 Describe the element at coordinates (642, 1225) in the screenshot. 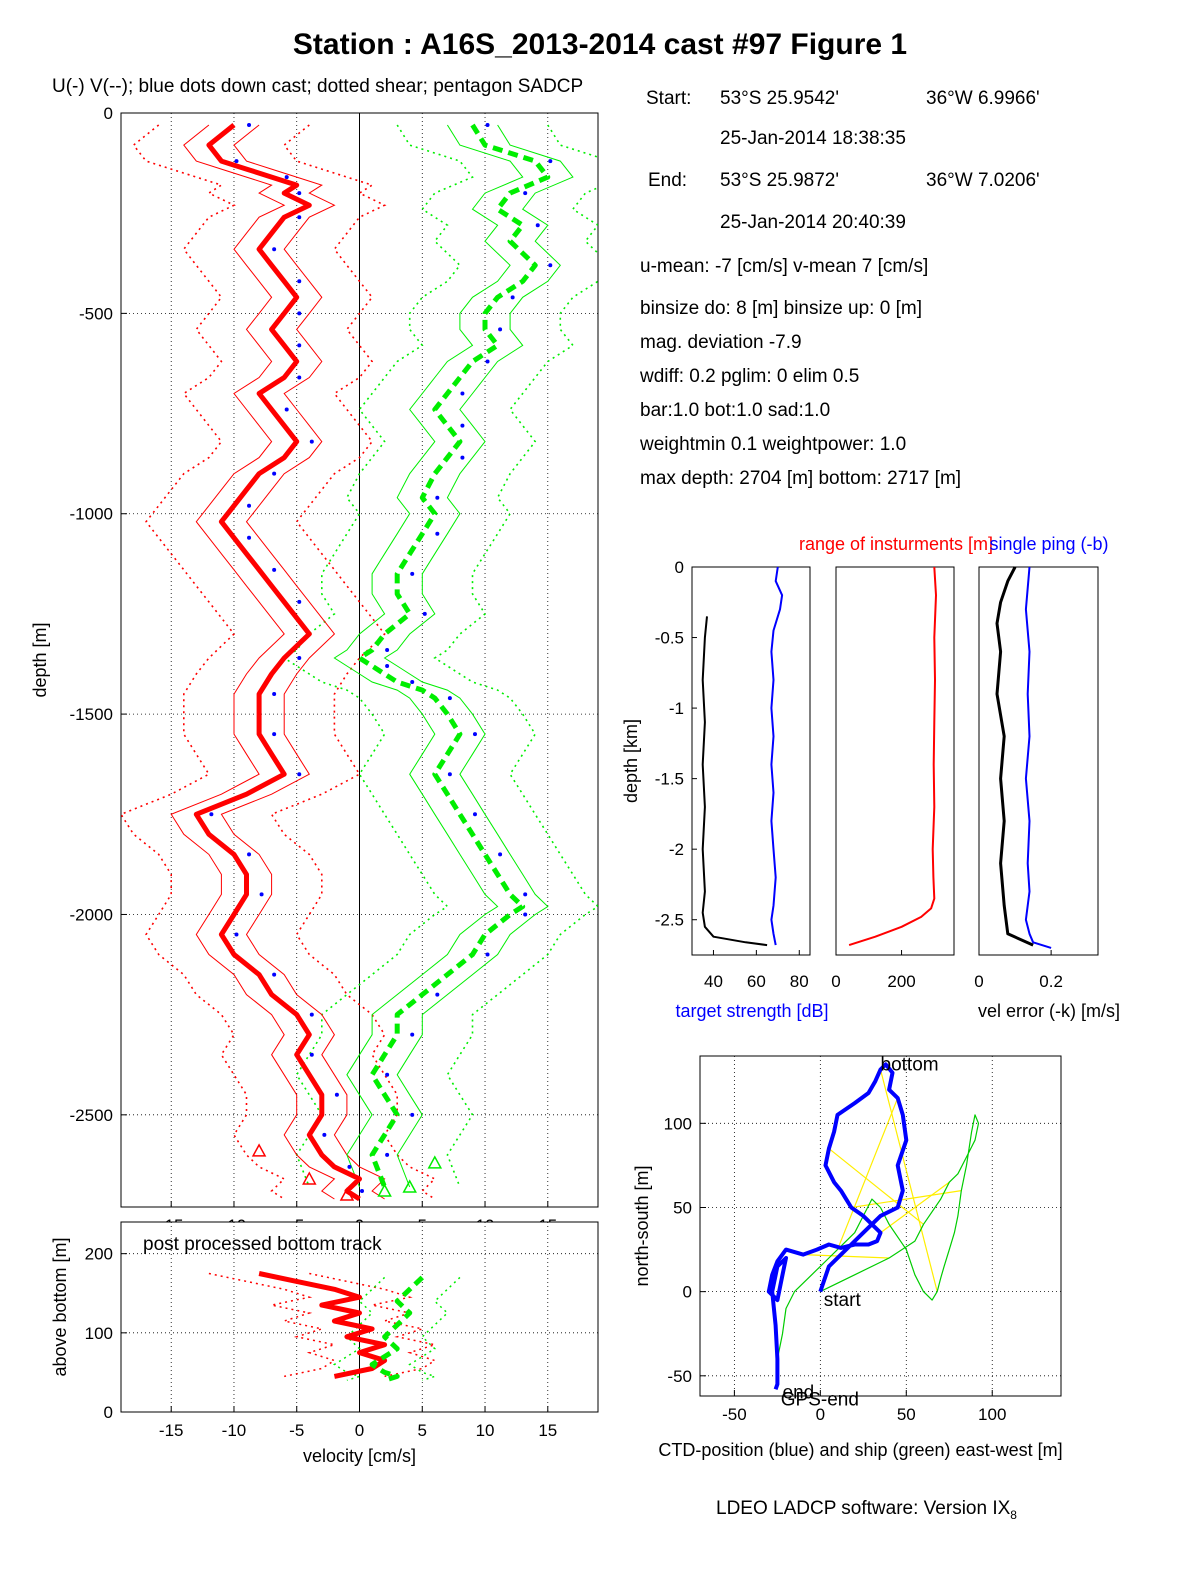

I see `position-ylabel: north-south [m]` at that location.